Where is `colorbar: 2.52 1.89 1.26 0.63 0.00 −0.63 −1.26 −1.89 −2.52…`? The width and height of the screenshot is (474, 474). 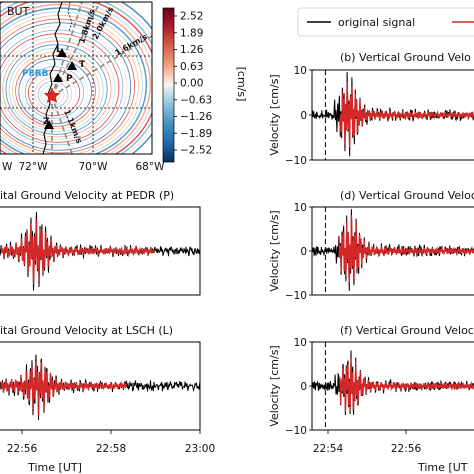
colorbar: 2.52 1.89 1.26 0.63 0.00 −0.63 −1.26 −1.89 −2.52… is located at coordinates (205, 85).